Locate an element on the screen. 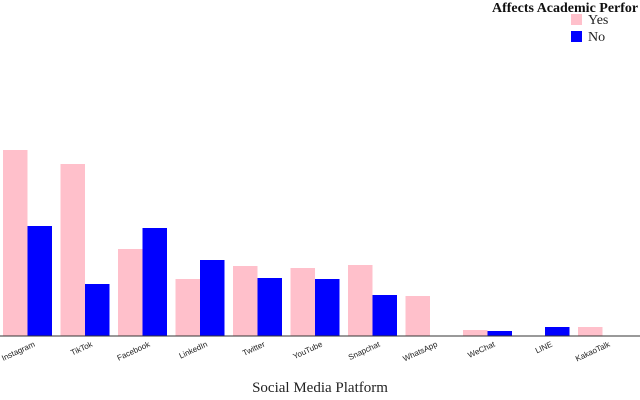 The height and width of the screenshot is (400, 640). x-tick-label: Snapchat is located at coordinates (364, 350).